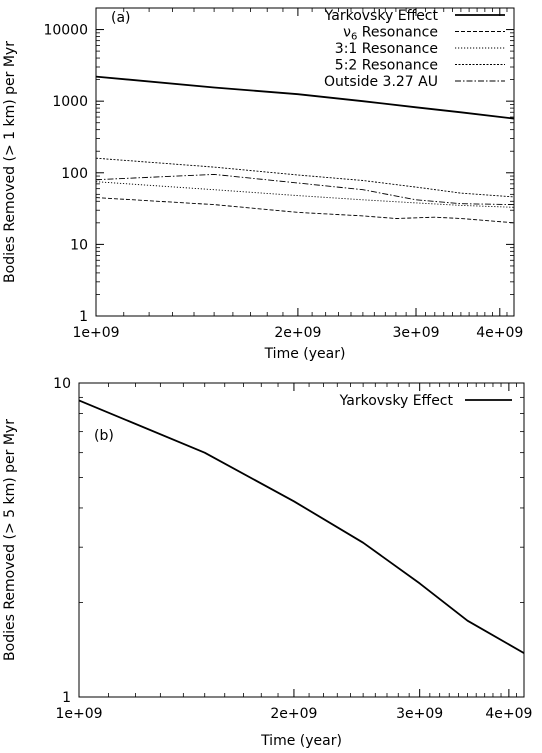  I want to click on y-tick-label: 100, so click(74, 174).